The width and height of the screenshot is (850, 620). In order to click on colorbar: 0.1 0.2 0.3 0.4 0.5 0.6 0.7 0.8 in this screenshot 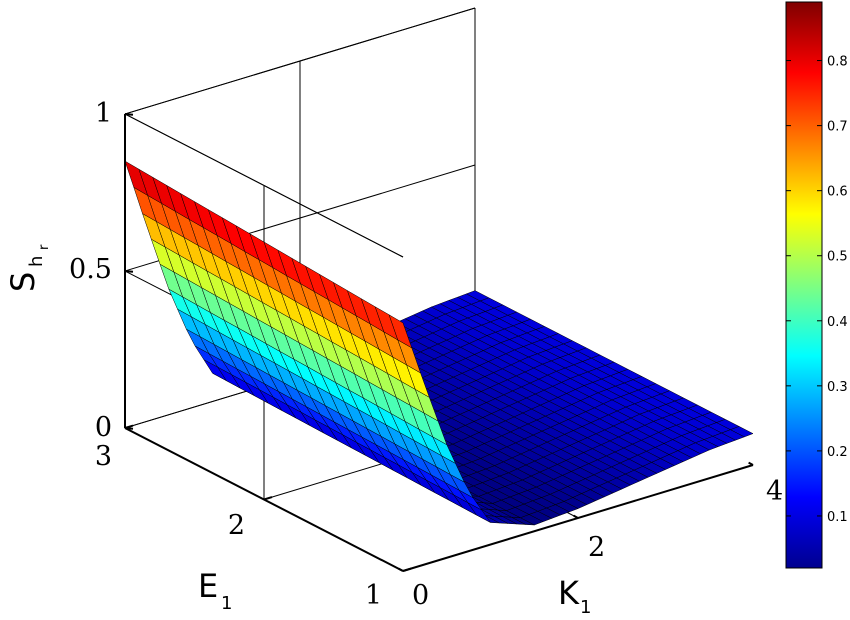, I will do `click(816, 285)`.